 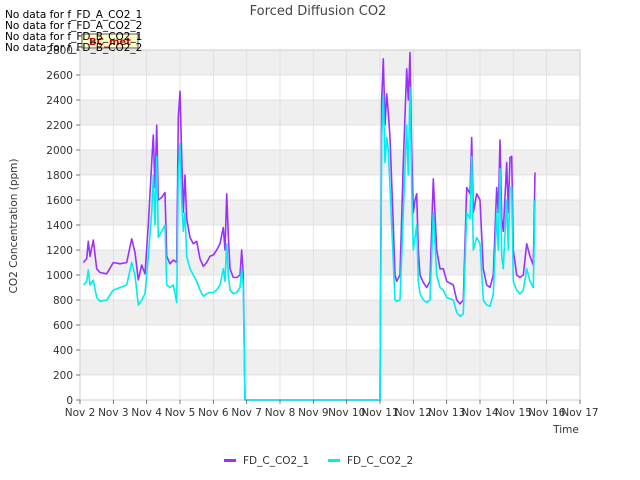 What do you see at coordinates (480, 413) in the screenshot?
I see `x-tick-label: Nov 14` at bounding box center [480, 413].